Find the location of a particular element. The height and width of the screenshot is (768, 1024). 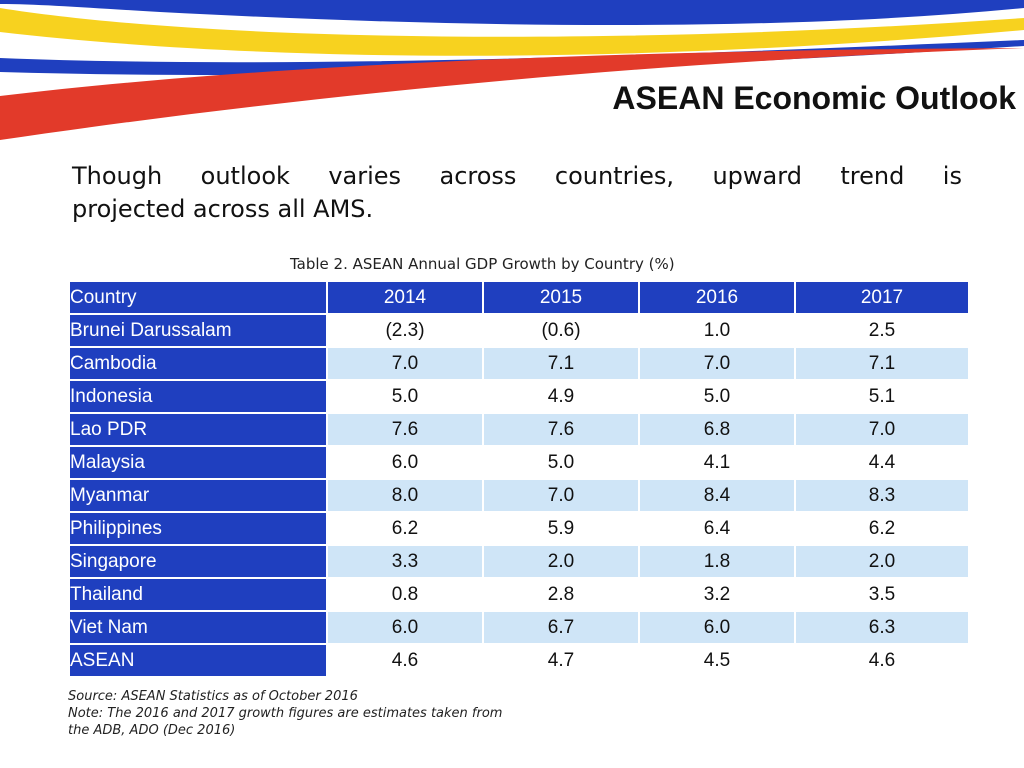

table-row: Lao PDR 7.6 7.6 6.8 7.0 is located at coordinates (519, 429).